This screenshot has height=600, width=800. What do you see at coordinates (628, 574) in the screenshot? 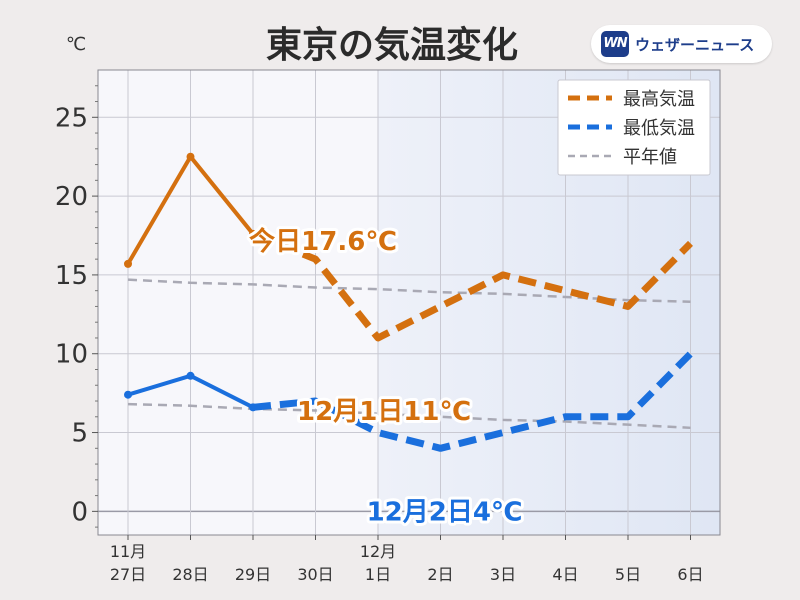
I see `x-tick-label: 5日` at bounding box center [628, 574].